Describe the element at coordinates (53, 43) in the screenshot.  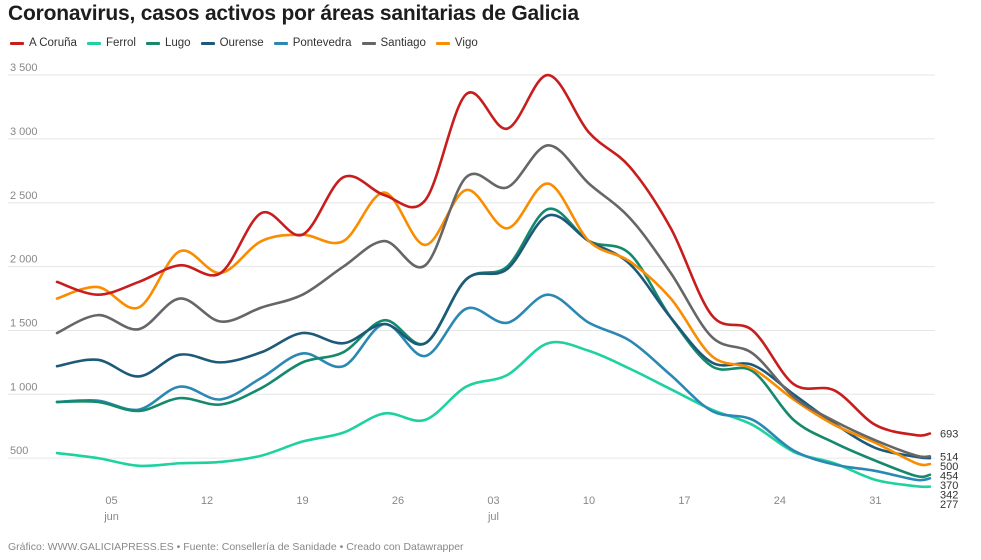
I see `legend-label: A Coruña` at that location.